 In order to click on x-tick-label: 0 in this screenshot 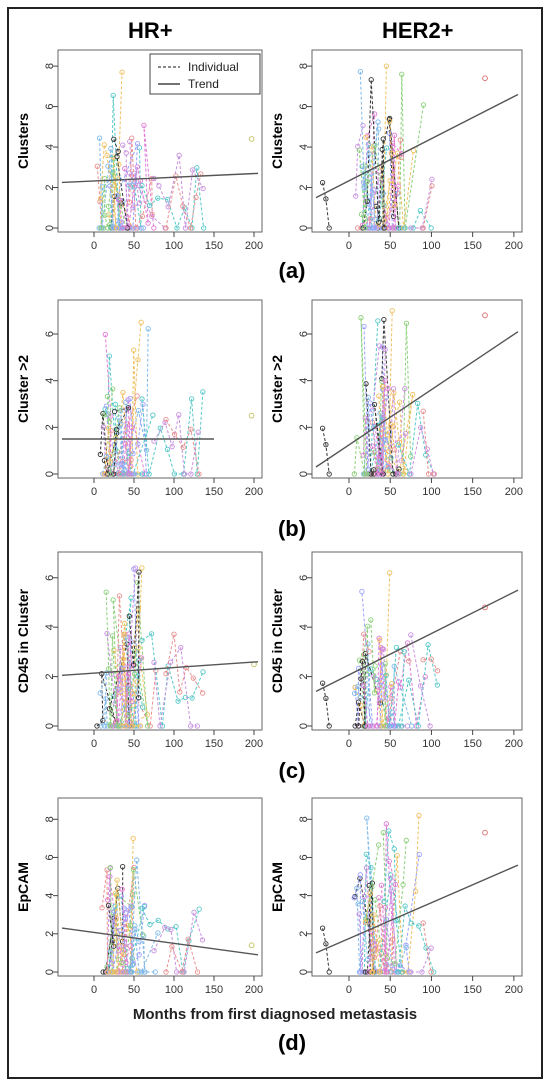, I will do `click(349, 990)`.